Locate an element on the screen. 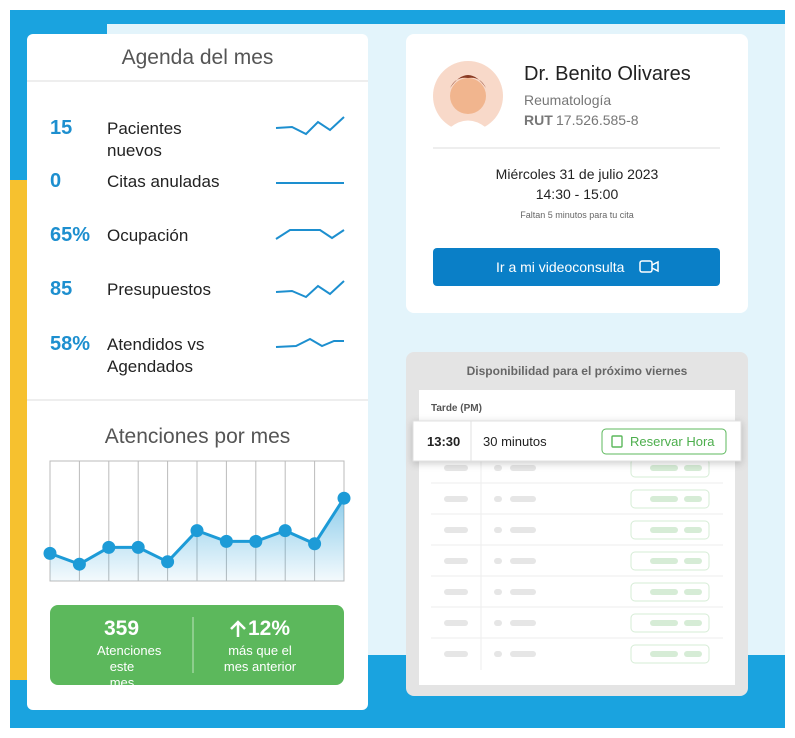 Image resolution: width=795 pixels, height=738 pixels. sparklines is located at coordinates (310, 232).